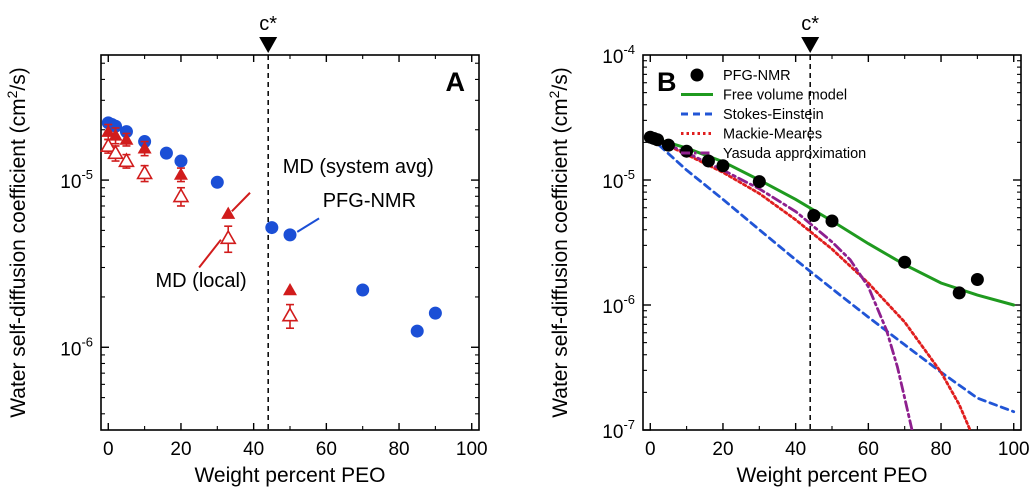  What do you see at coordinates (697, 75) in the screenshot?
I see `legend-marker` at bounding box center [697, 75].